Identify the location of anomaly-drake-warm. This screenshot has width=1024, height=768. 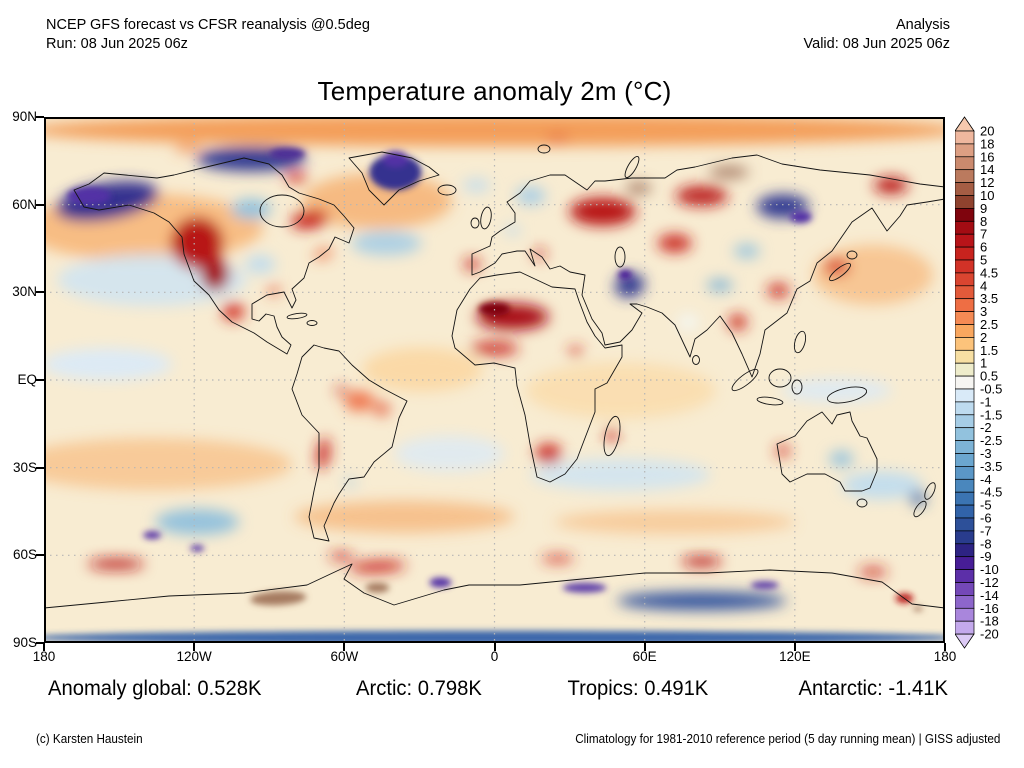
(341, 556).